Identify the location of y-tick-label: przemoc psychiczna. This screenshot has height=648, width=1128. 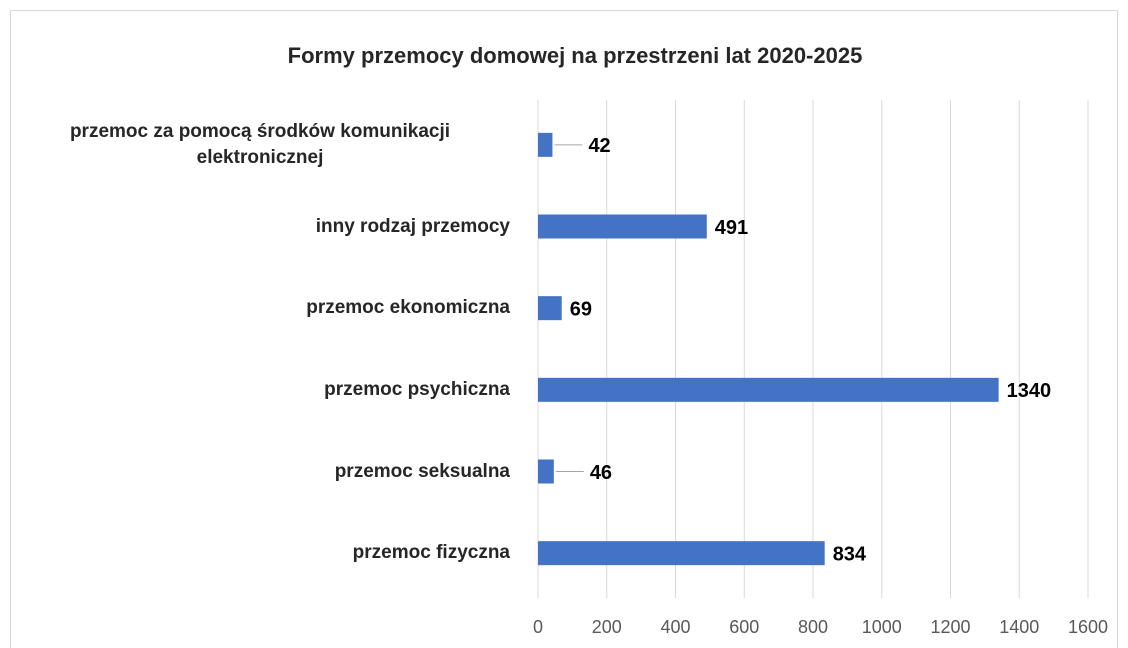
(417, 389).